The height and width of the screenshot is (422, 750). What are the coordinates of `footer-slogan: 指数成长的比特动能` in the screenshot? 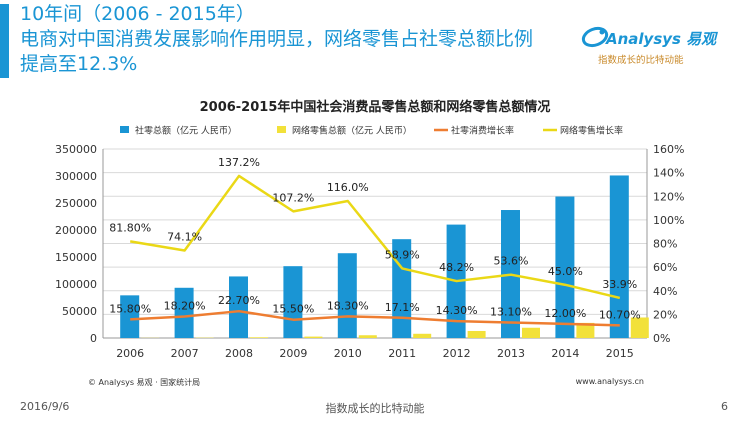 It's located at (375, 408).